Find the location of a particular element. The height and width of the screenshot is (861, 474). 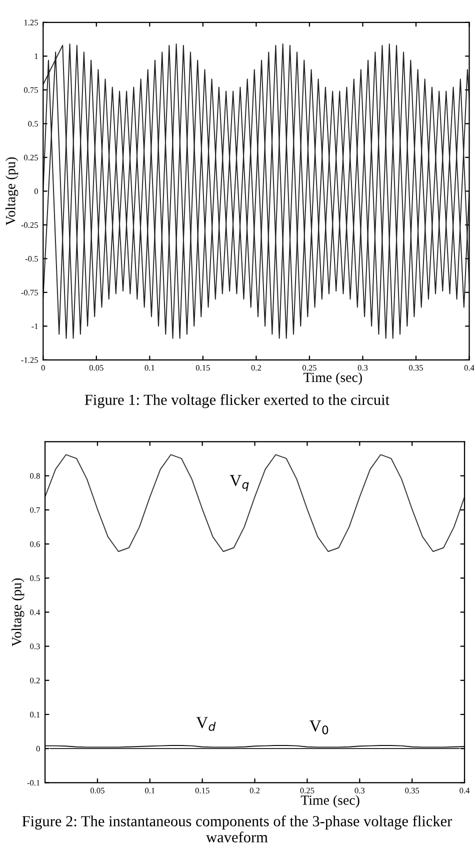

y-tick-label: -0.1 is located at coordinates (33, 783).